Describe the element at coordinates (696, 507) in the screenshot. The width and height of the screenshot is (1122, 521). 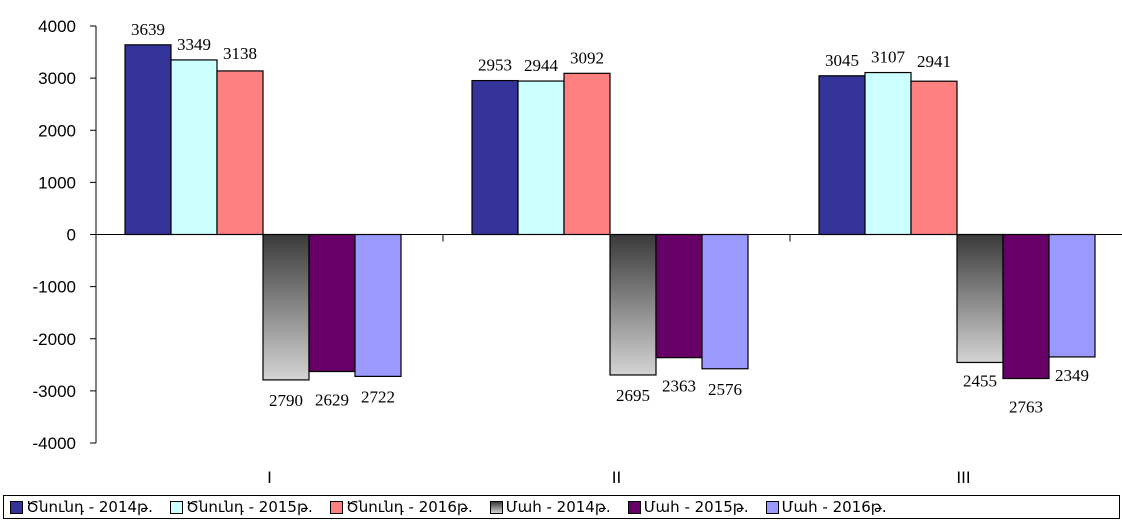
I see `legend-label: Մահ - 2015թ.` at that location.